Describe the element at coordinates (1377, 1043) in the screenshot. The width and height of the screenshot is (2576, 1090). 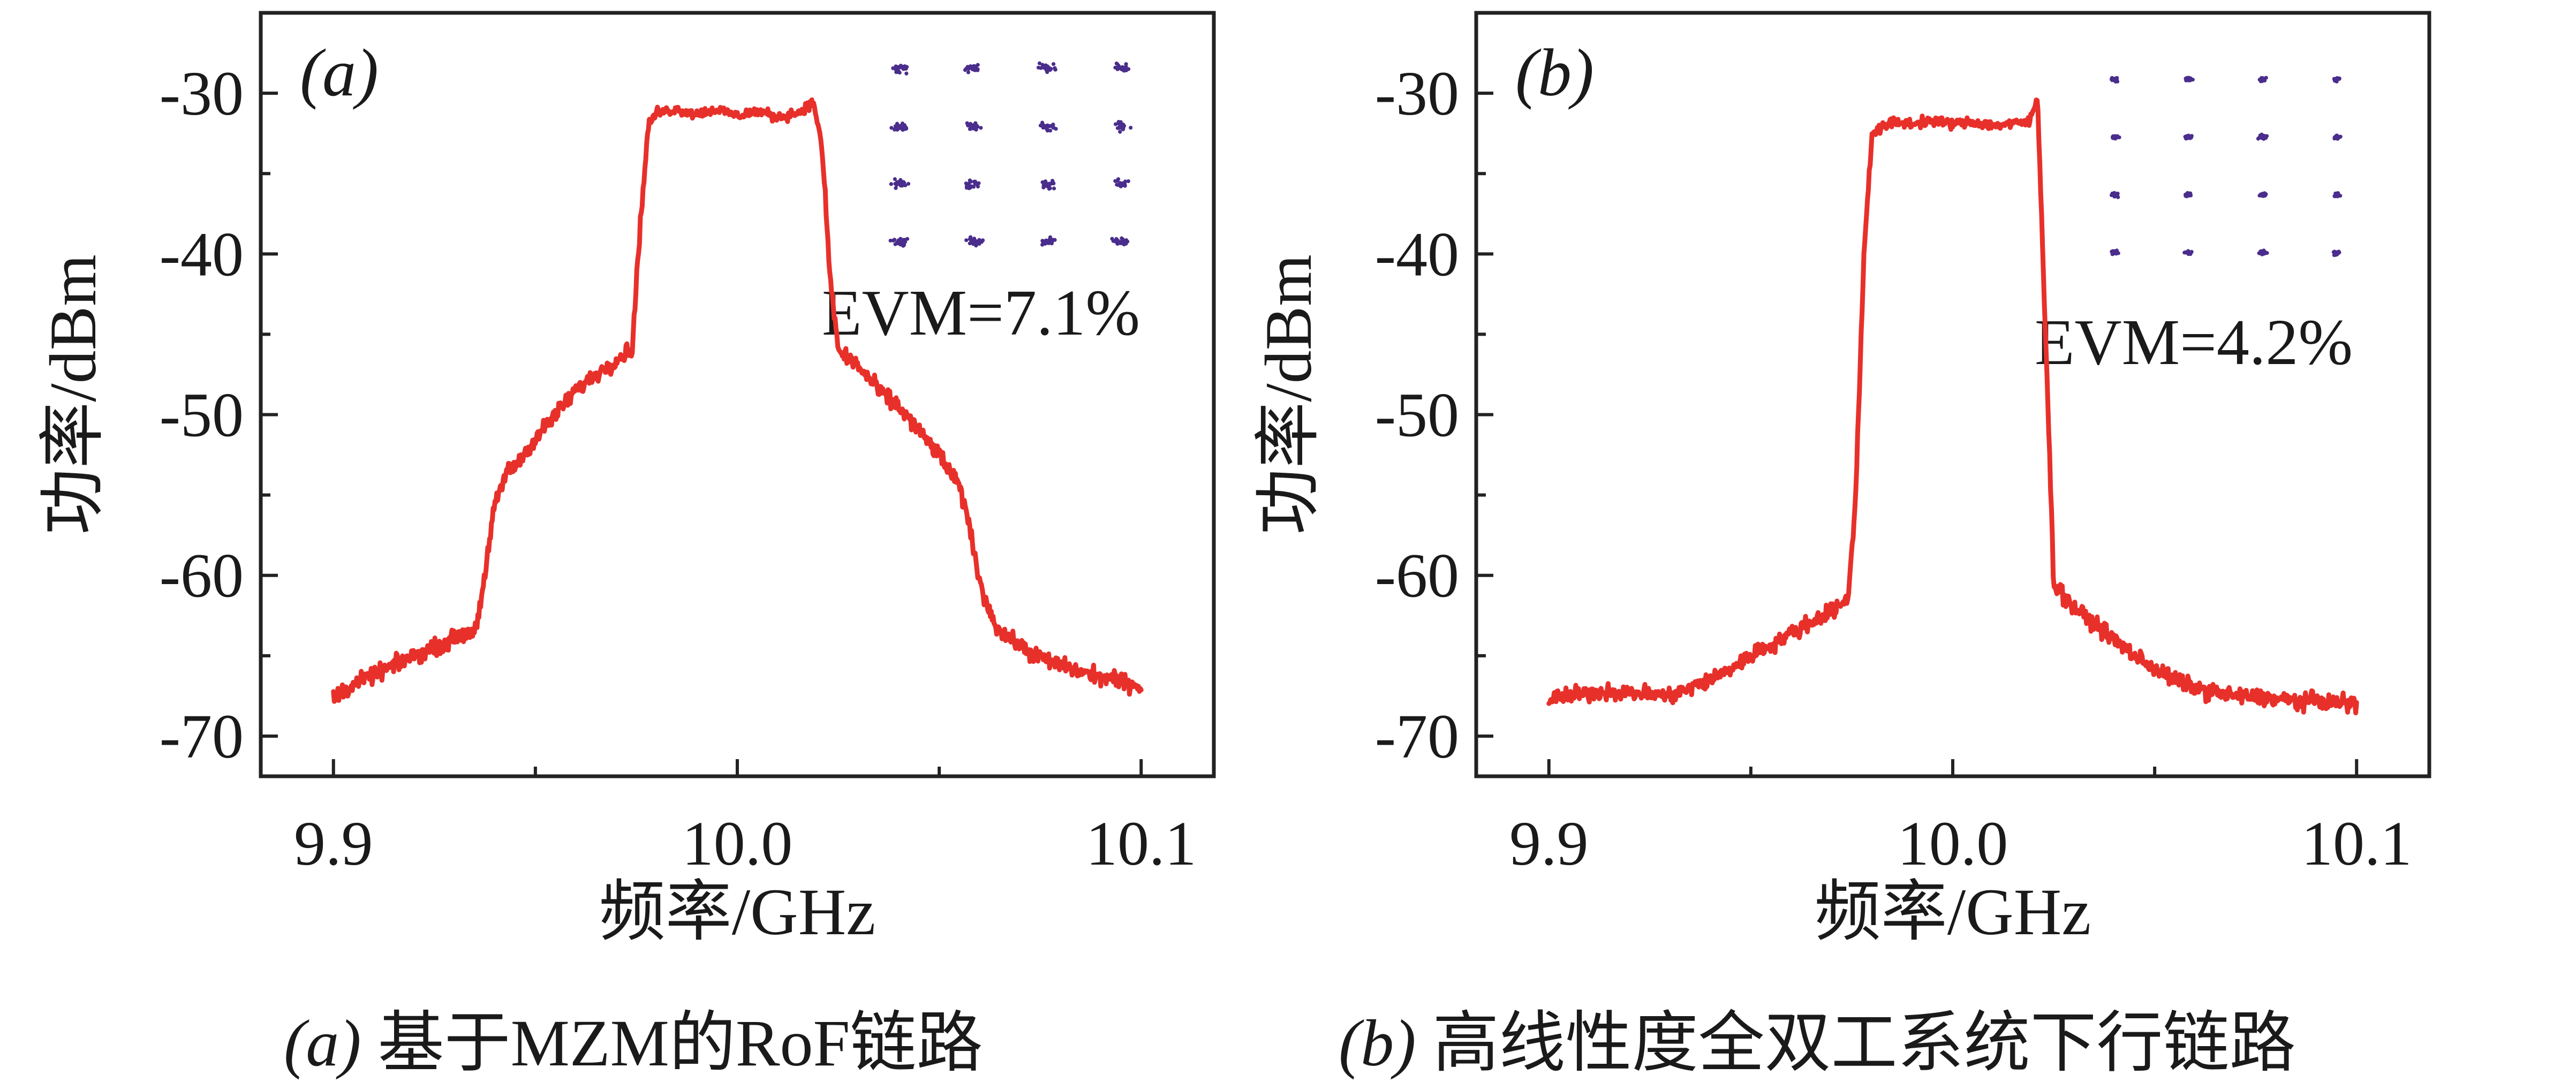
I see `caption-prefix: (b)` at that location.